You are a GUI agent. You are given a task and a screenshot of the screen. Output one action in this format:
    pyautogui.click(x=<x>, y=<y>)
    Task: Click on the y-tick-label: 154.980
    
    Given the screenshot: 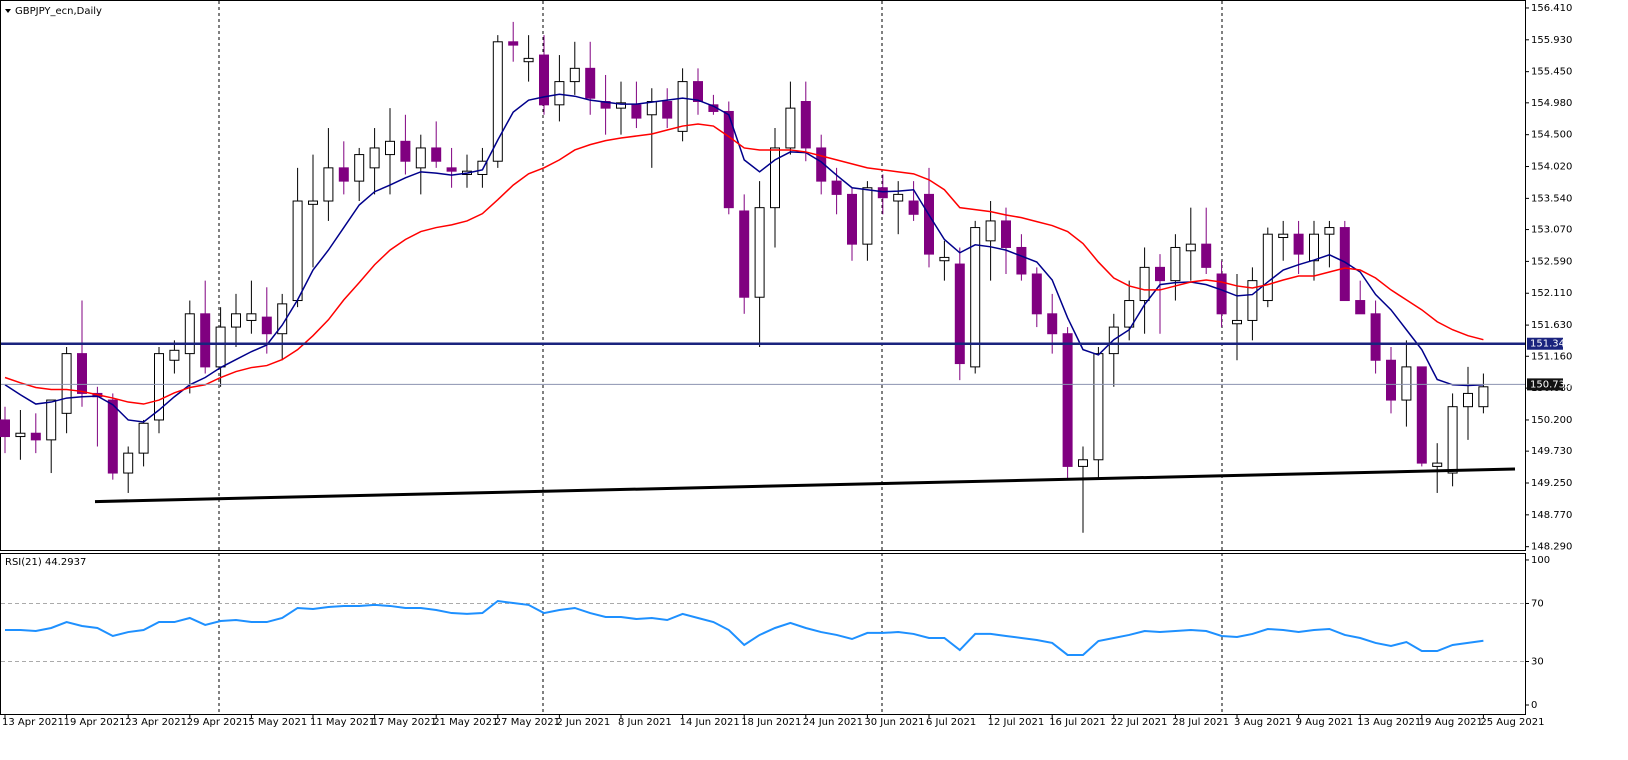 What is the action you would take?
    pyautogui.click(x=1551, y=103)
    